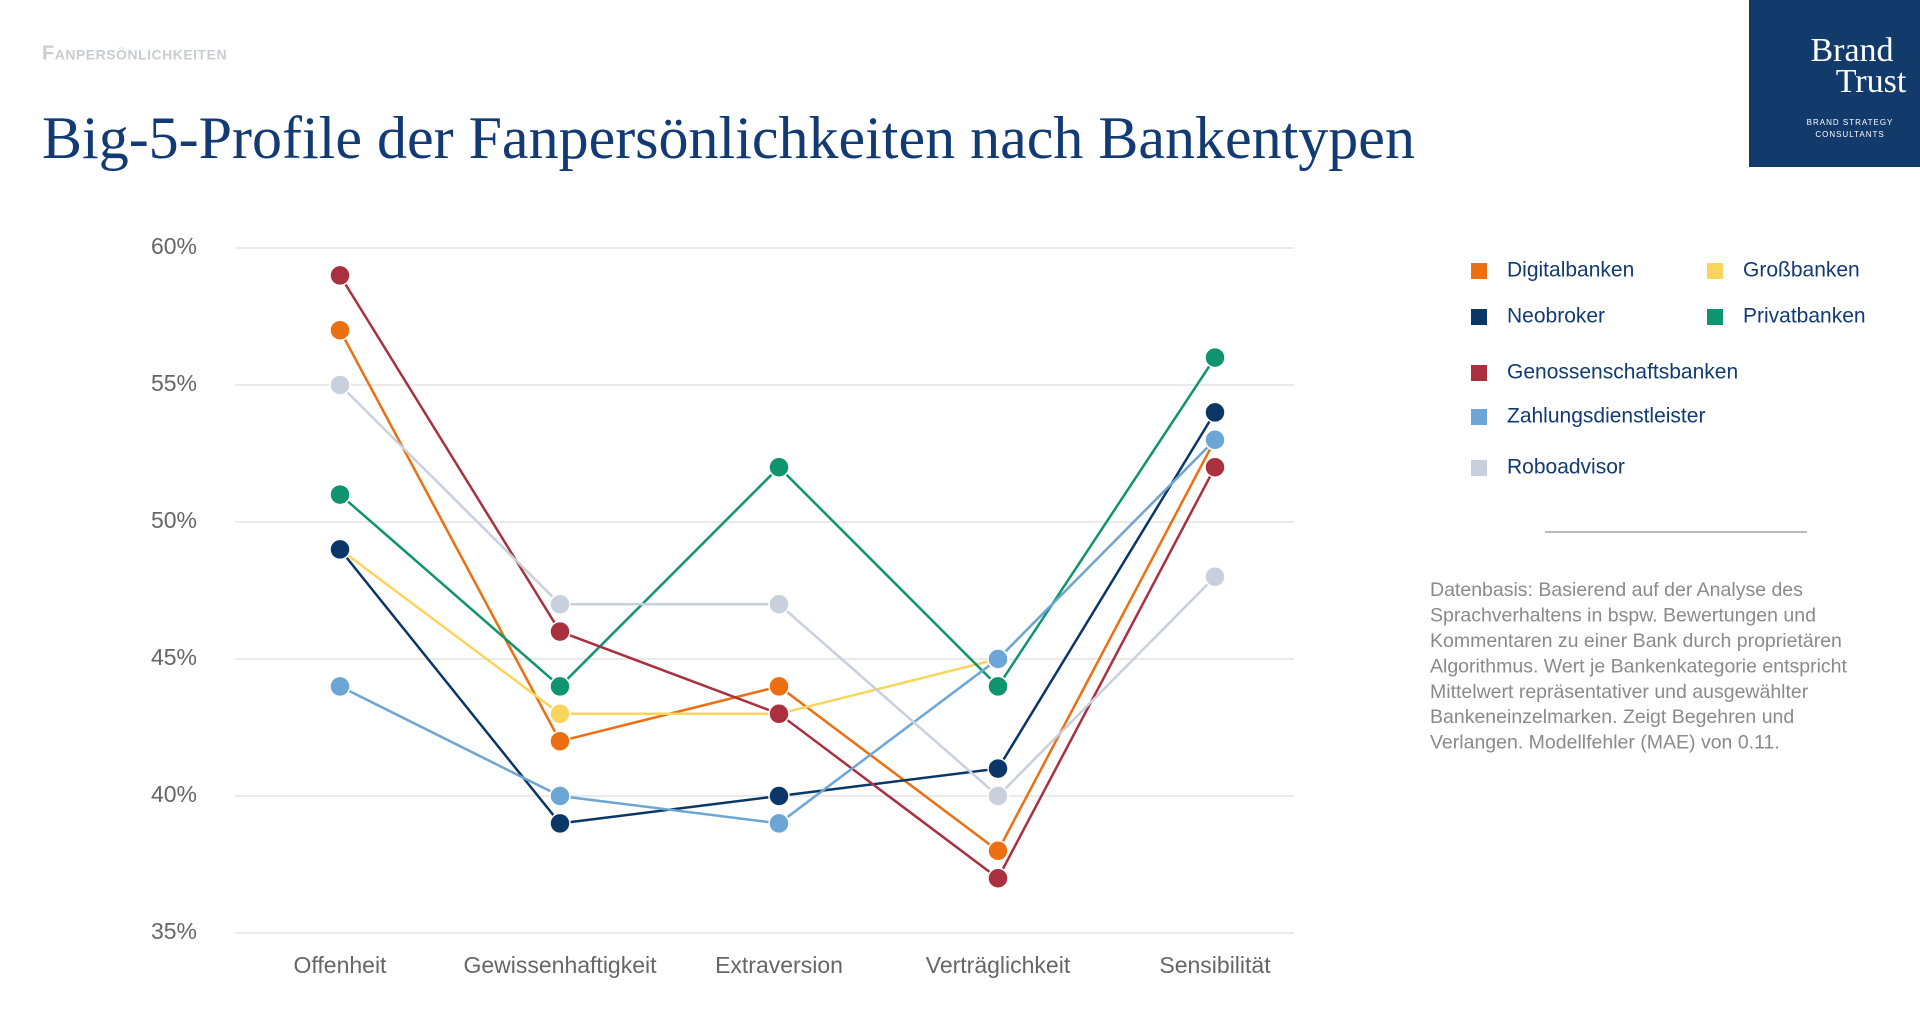 The height and width of the screenshot is (1016, 1920). Describe the element at coordinates (1605, 743) in the screenshot. I see `footnote-line: Verlangen. Modellfehler (MAE) von 0.11.` at that location.